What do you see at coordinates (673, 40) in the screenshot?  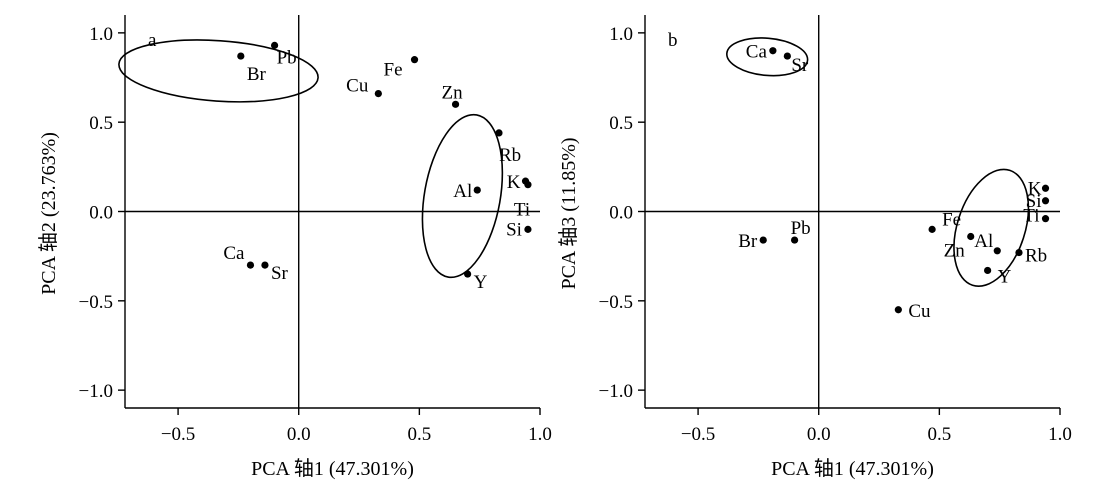 I see `panel-letter: b` at bounding box center [673, 40].